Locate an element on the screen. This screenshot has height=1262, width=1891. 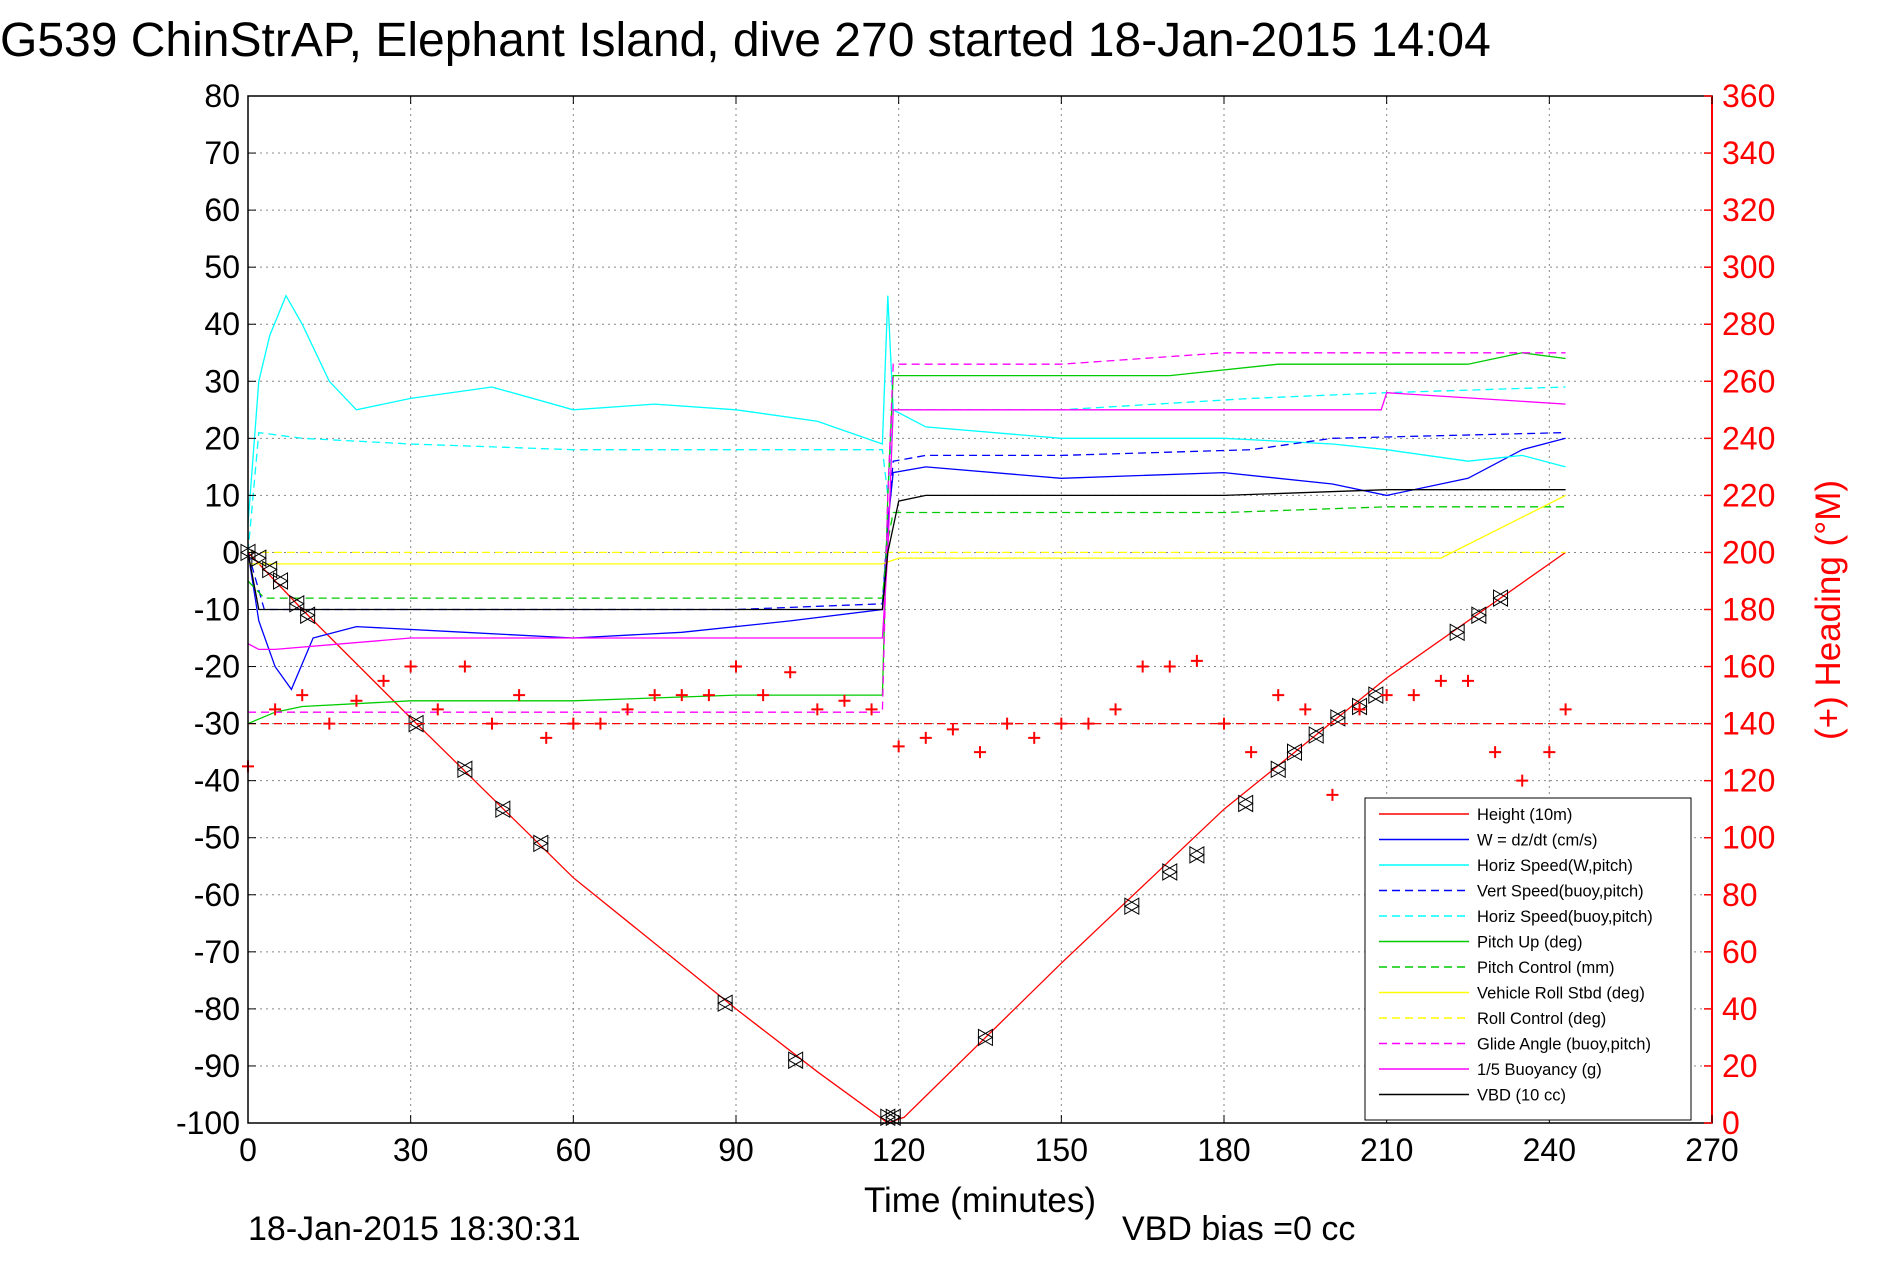
legend-label: VBD (10 cc) is located at coordinates (1521, 1096).